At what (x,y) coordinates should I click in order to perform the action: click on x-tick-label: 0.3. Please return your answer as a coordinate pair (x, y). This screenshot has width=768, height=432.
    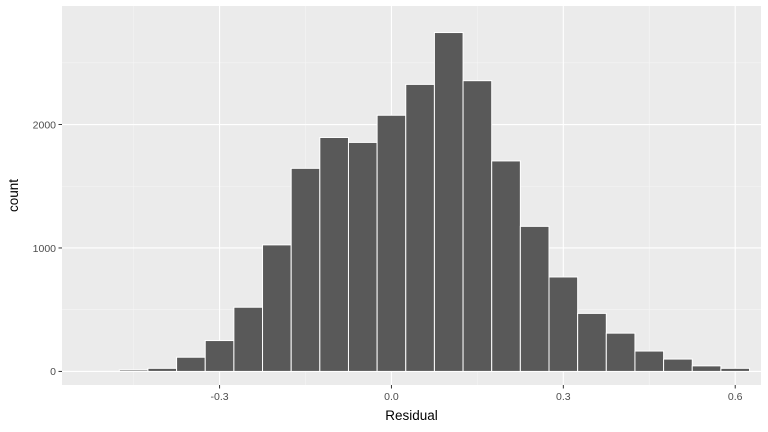
    Looking at the image, I should click on (563, 397).